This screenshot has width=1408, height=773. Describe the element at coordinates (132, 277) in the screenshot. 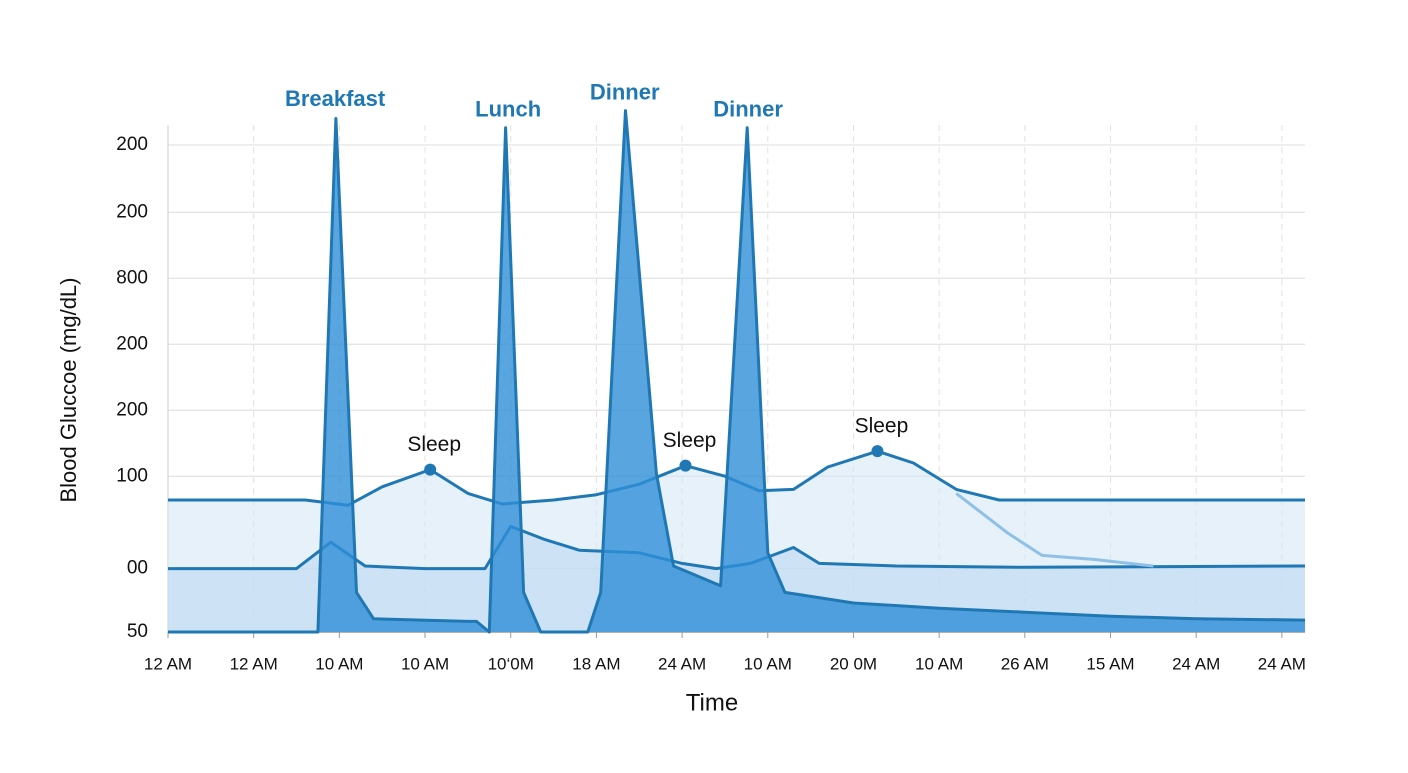

I see `y-tick-label: 800` at that location.